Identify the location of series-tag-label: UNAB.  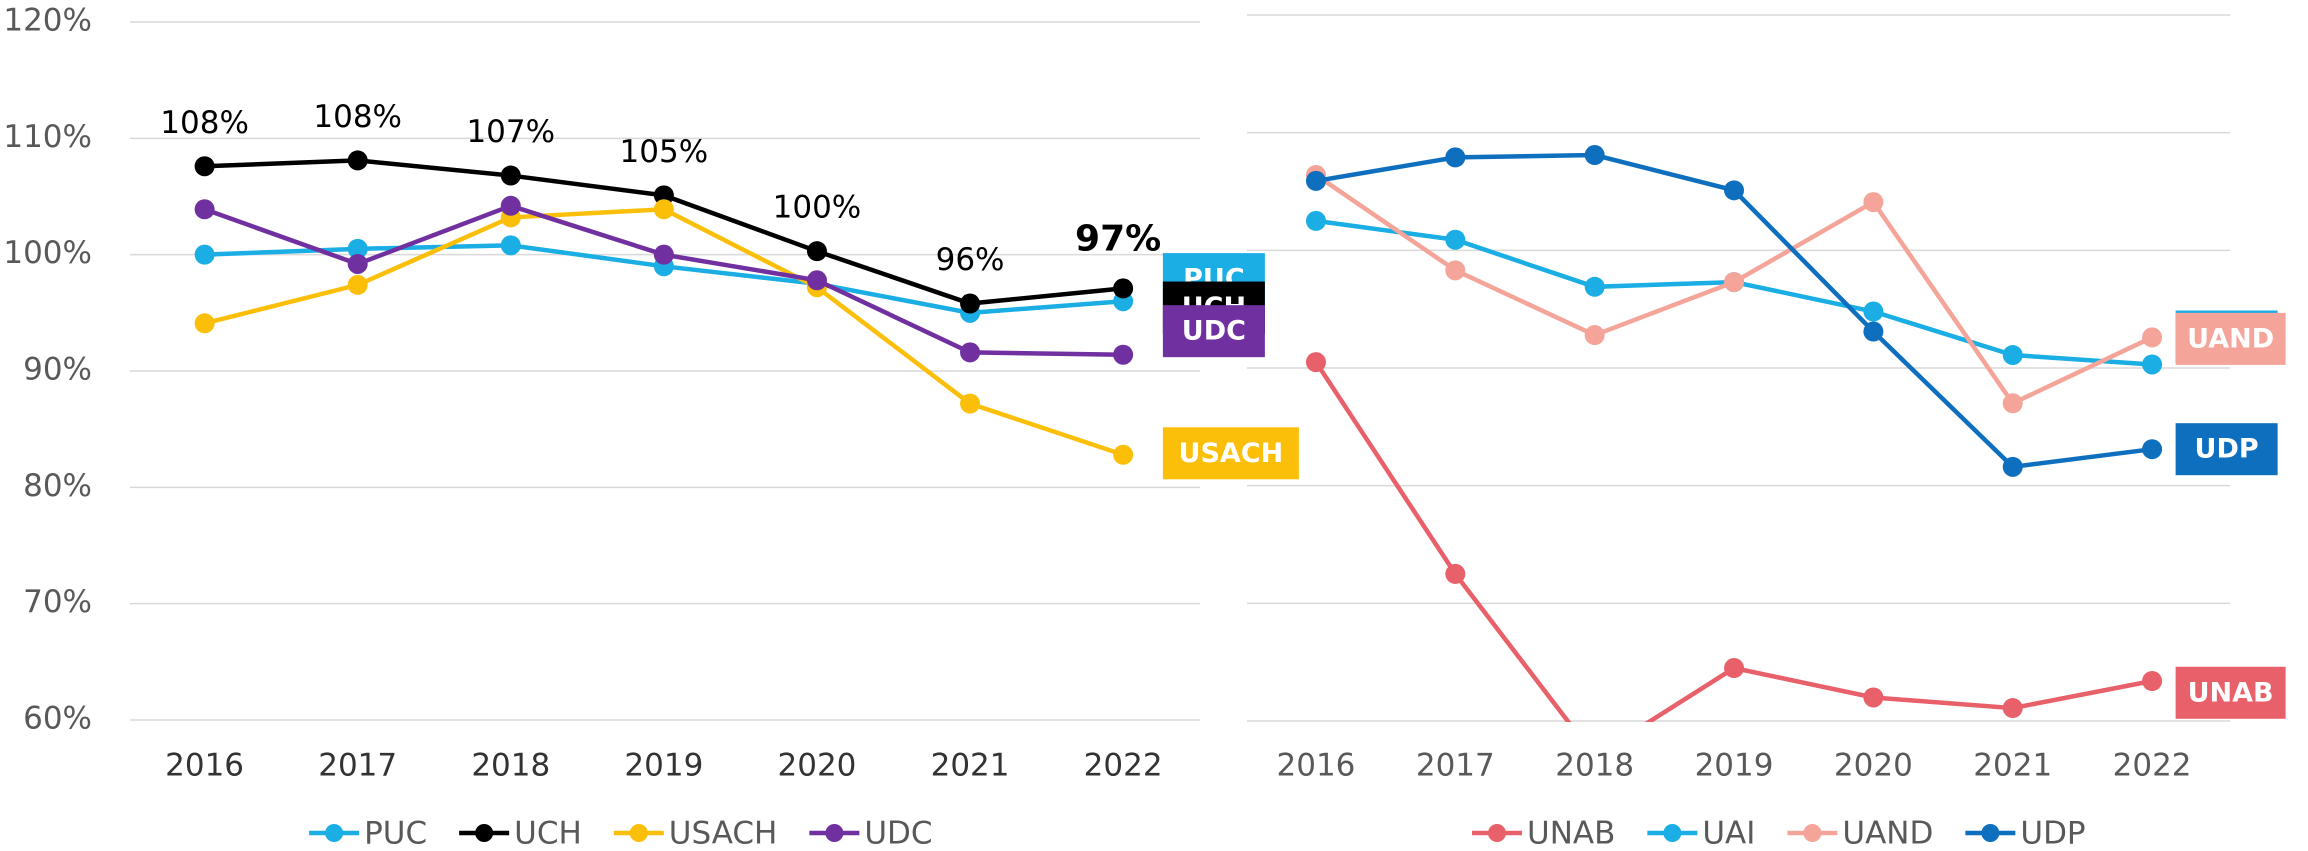
(2231, 692).